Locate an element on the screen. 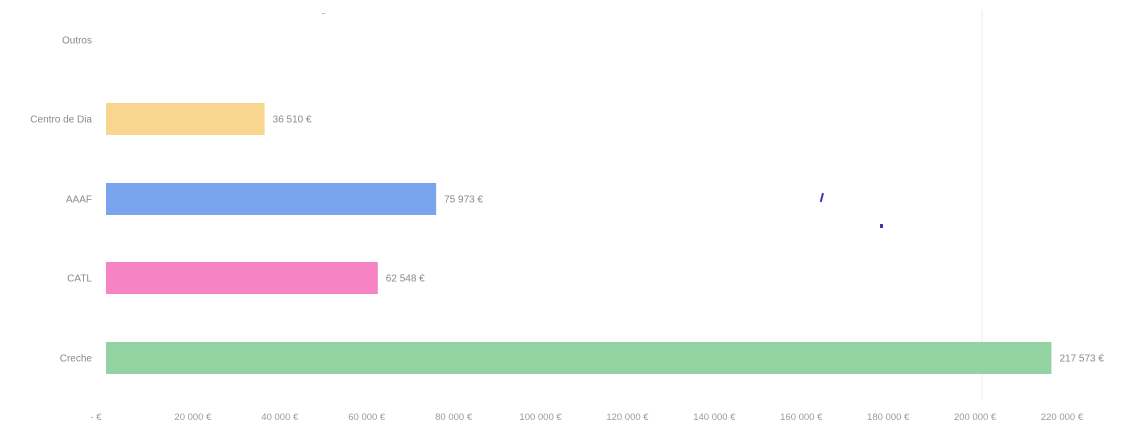 This screenshot has width=1122, height=433. x-tick-label: 140 000 € is located at coordinates (714, 417).